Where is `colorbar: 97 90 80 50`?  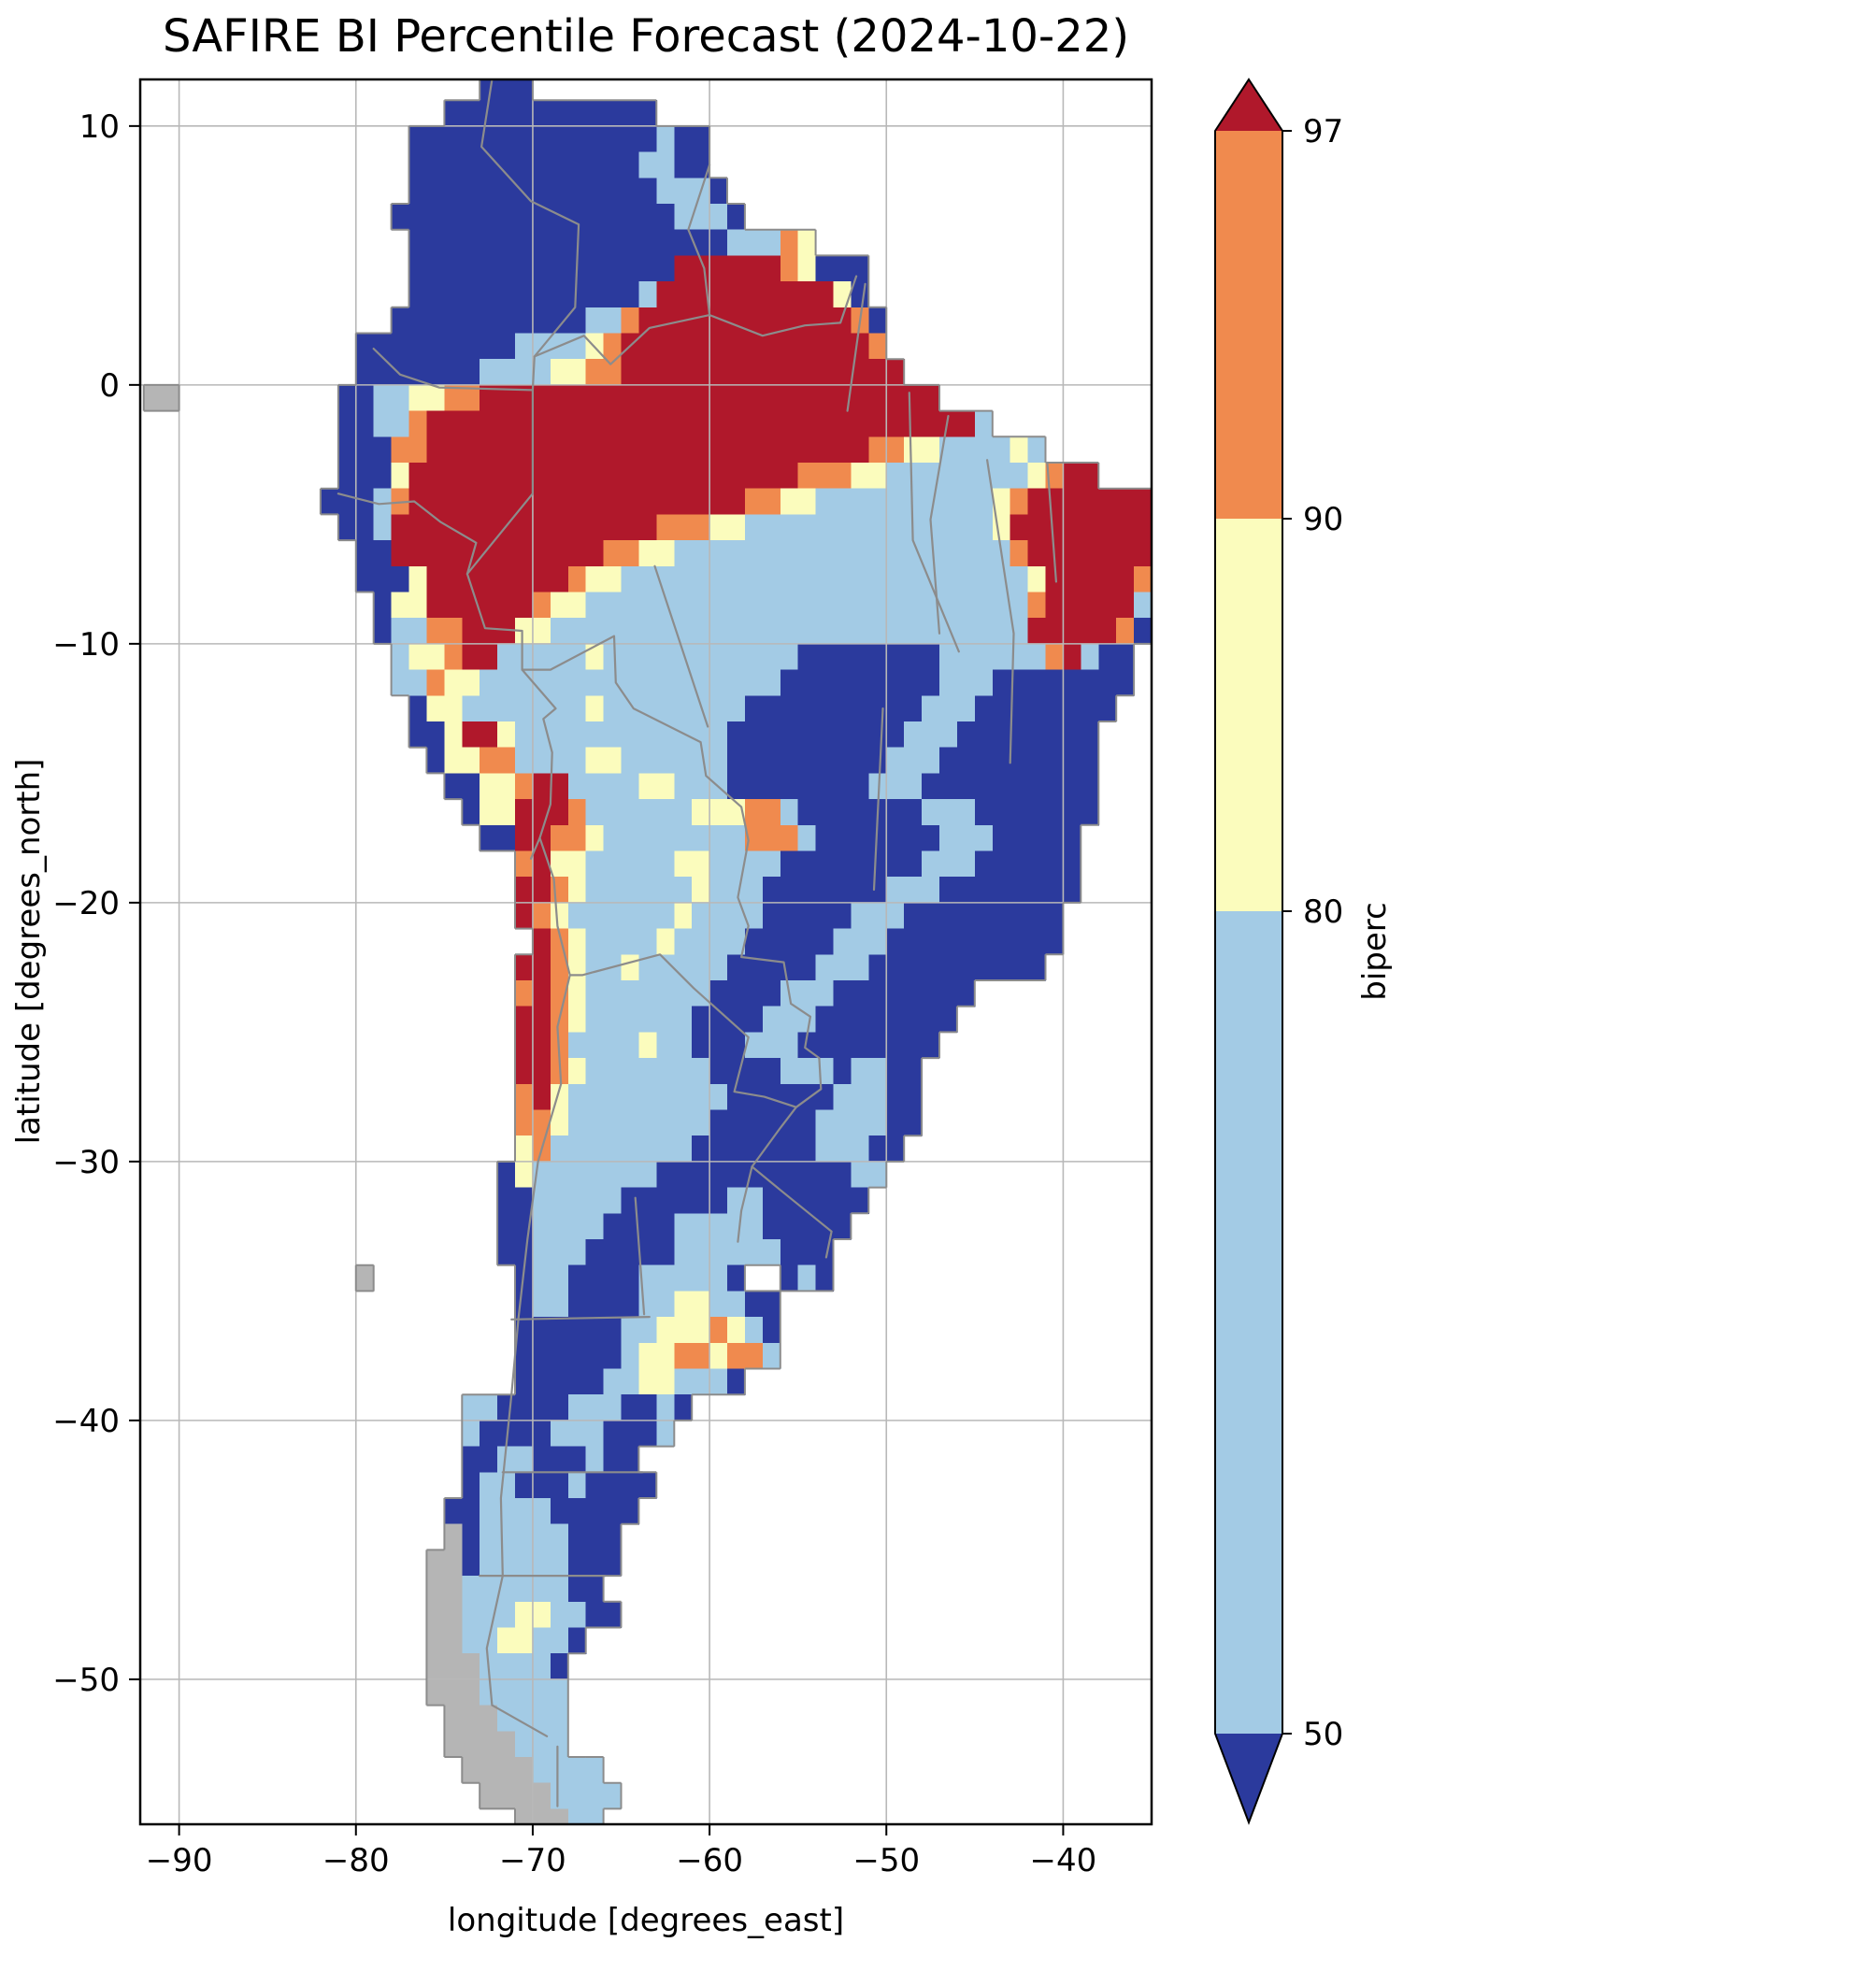 colorbar: 97 90 80 50 is located at coordinates (1278, 951).